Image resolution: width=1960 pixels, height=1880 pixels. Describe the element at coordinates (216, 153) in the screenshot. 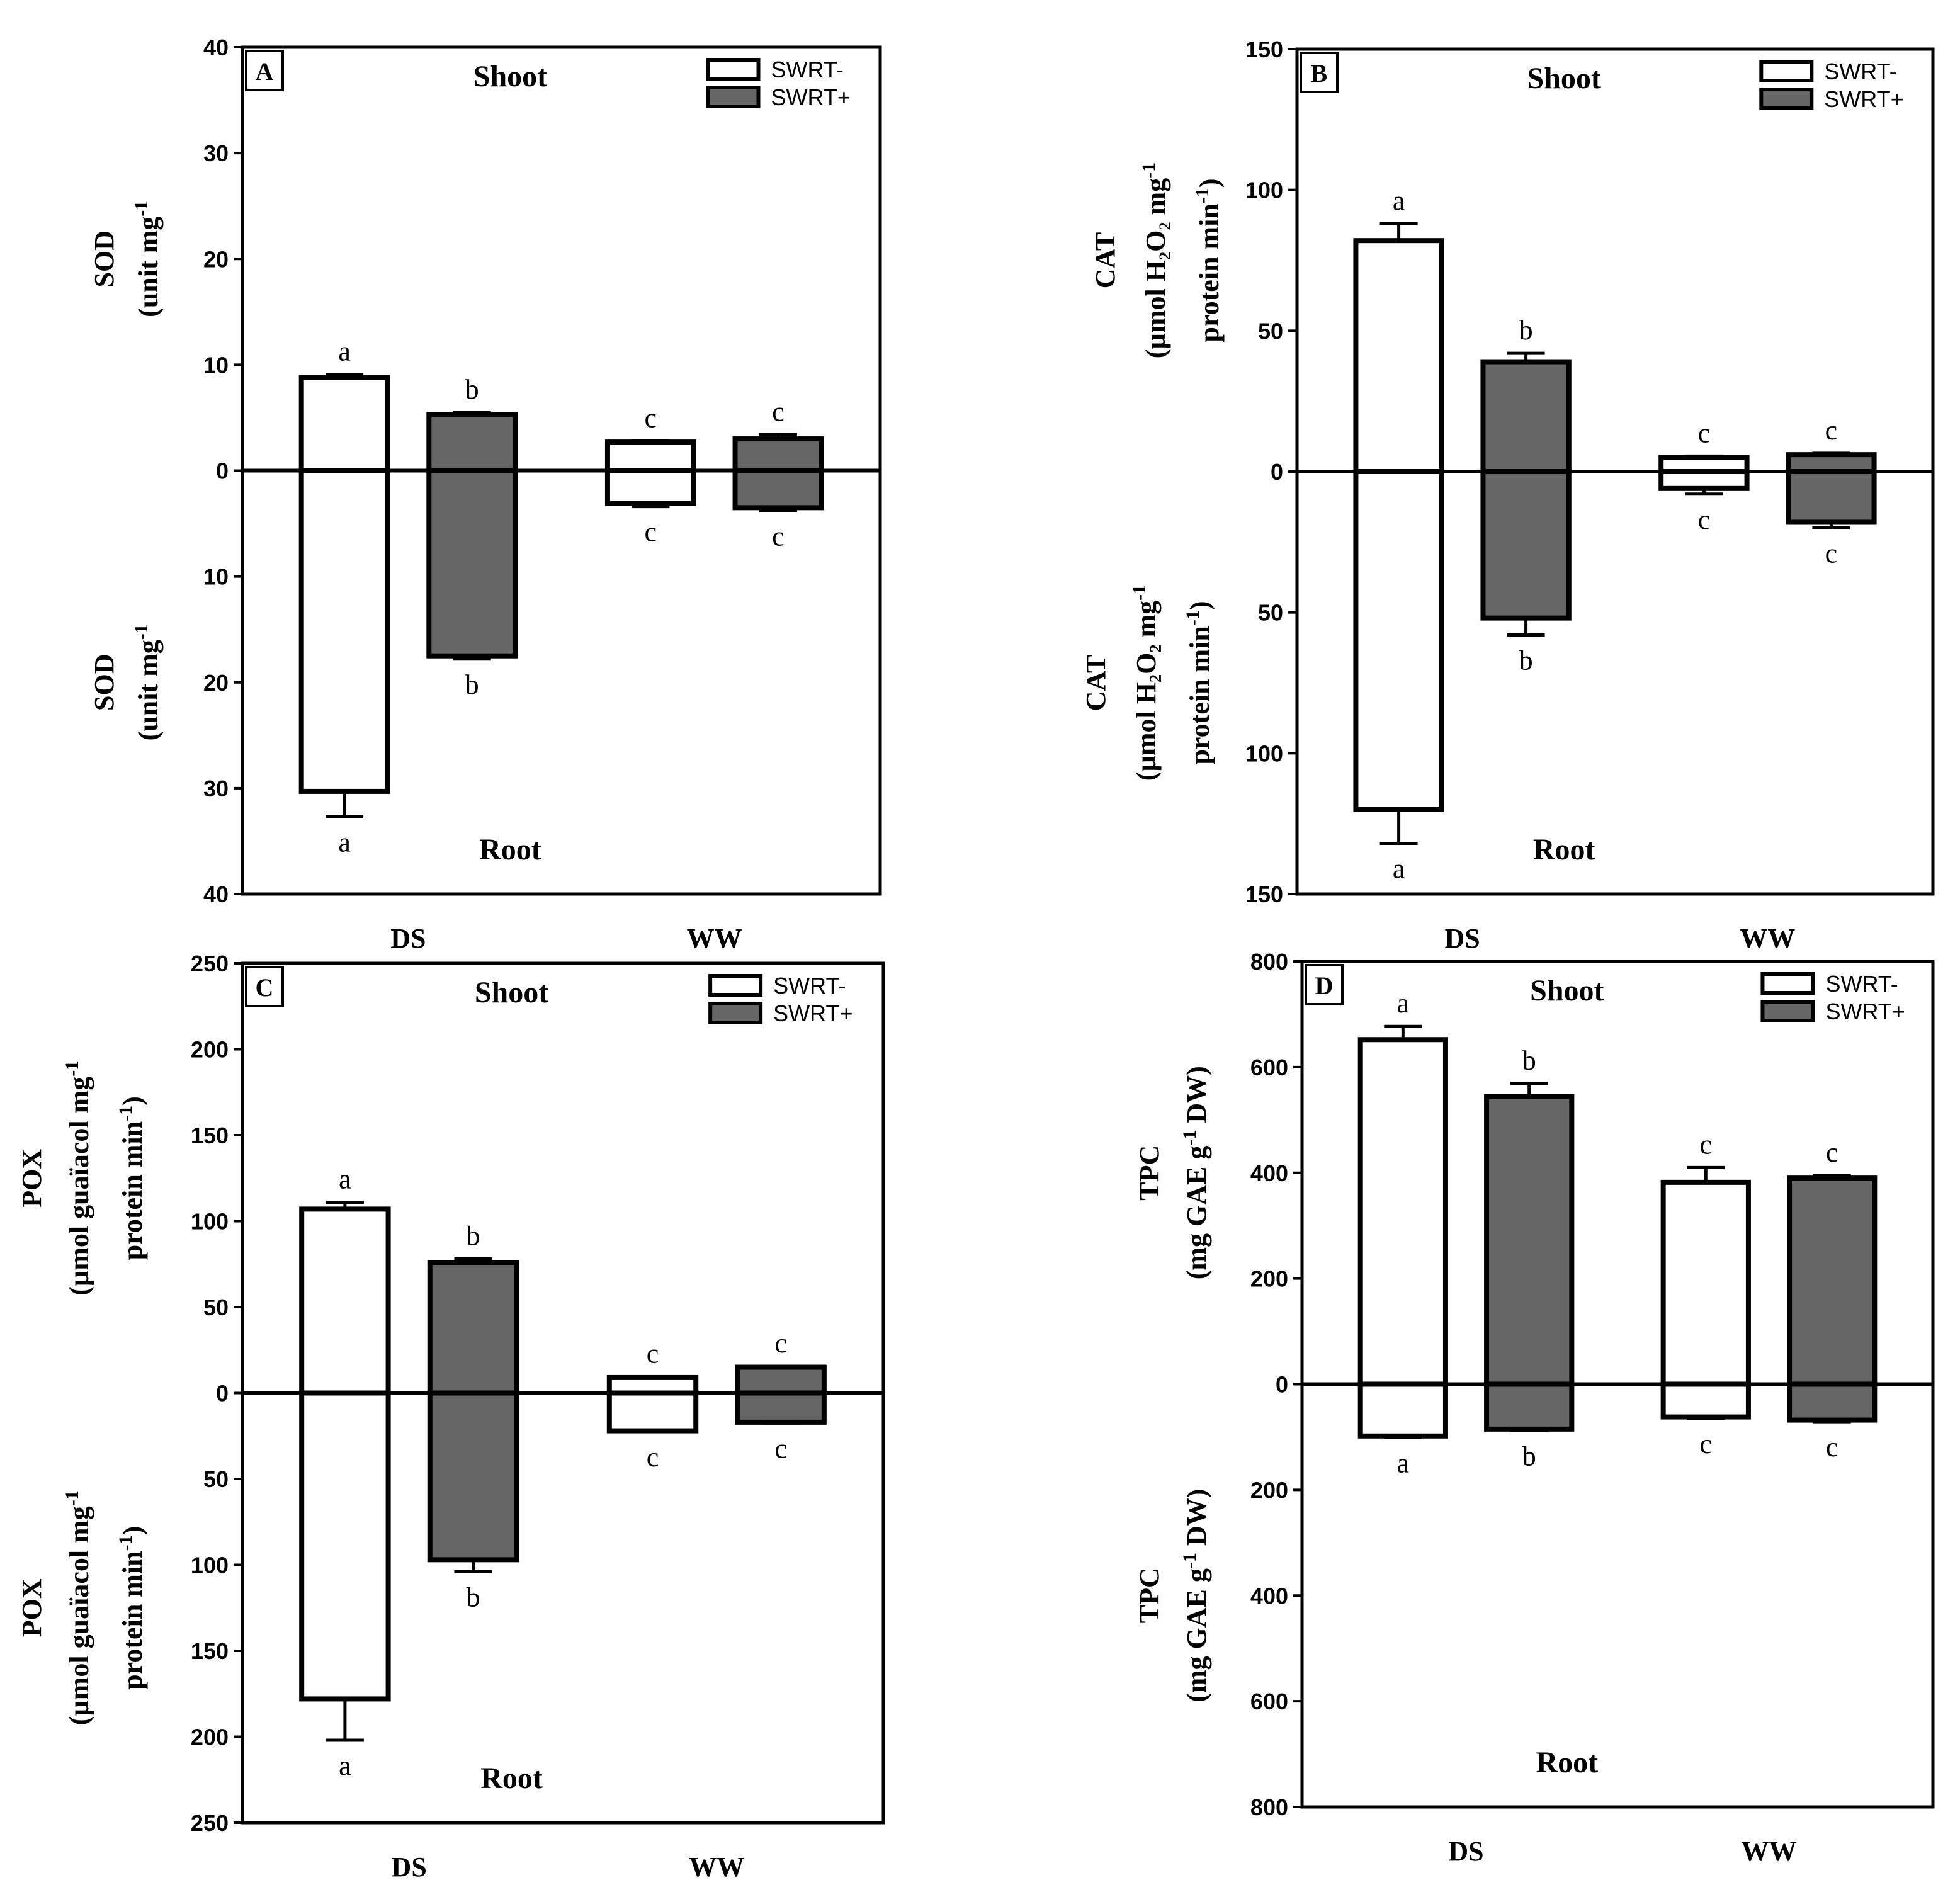

I see `y-tick-label: 30` at that location.